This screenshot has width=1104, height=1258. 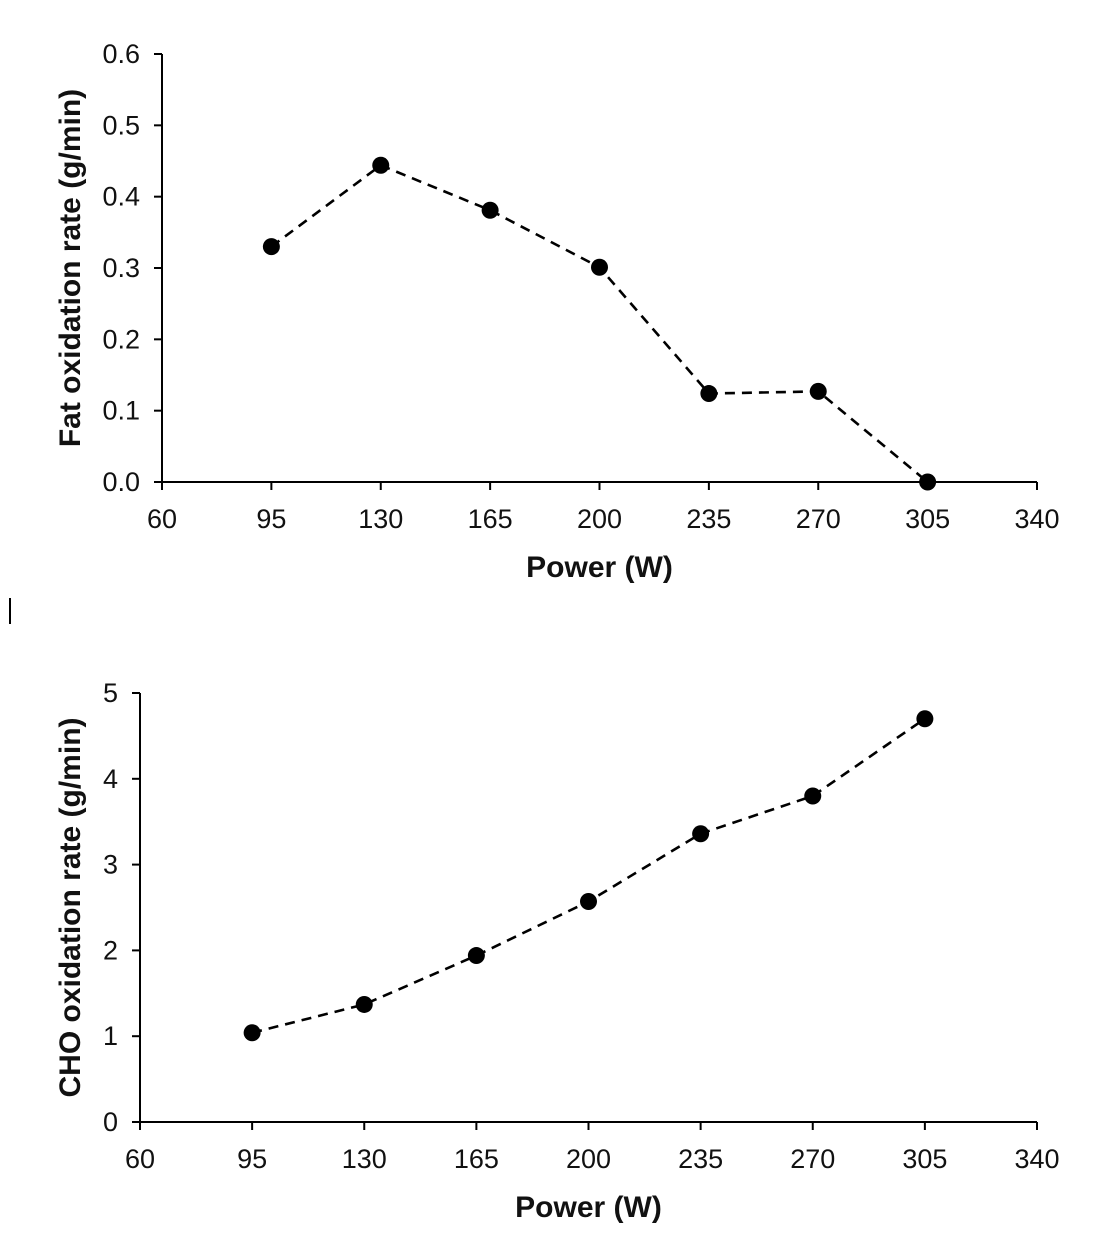 I want to click on y-axis-title: CHO oxidation rate (g/min), so click(x=70, y=907).